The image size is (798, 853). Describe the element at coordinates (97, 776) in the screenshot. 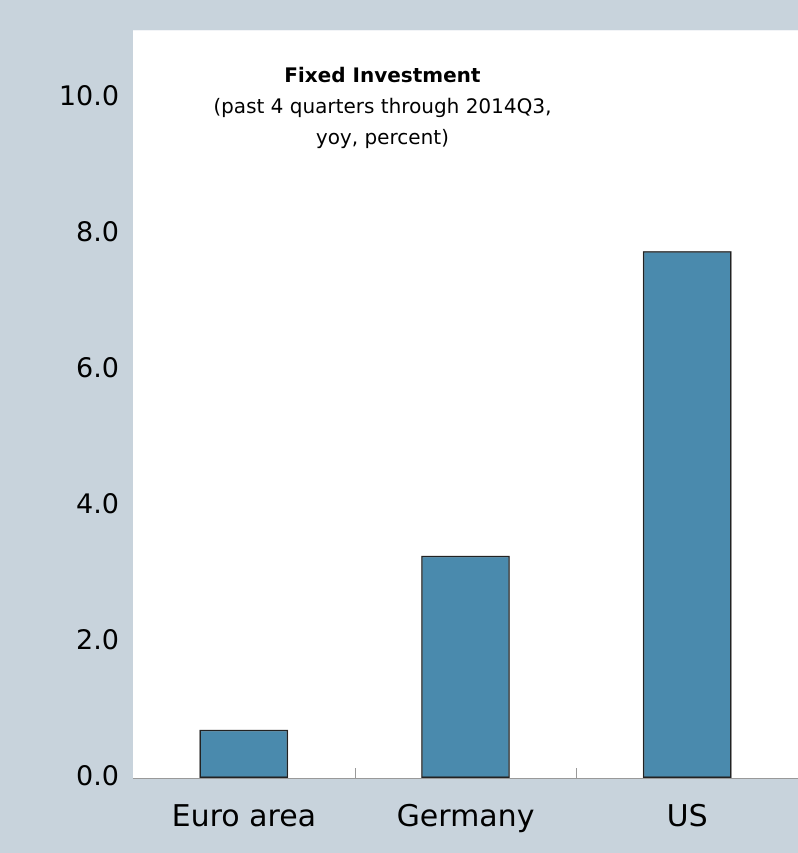

I see `y-tick-label: 0.0` at that location.